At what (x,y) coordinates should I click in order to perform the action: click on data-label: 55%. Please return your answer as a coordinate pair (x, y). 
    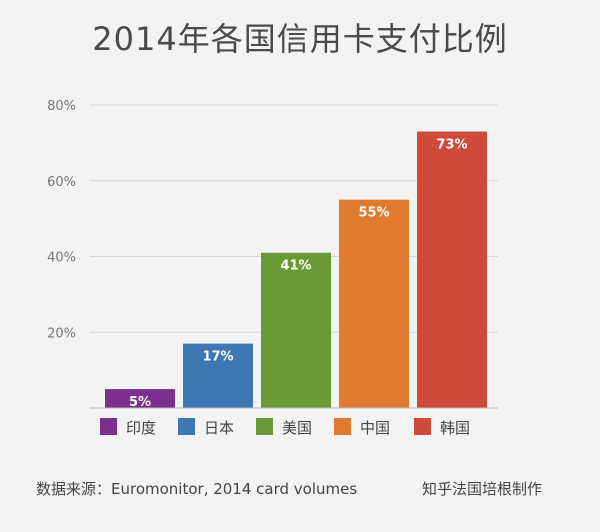
    Looking at the image, I should click on (373, 213).